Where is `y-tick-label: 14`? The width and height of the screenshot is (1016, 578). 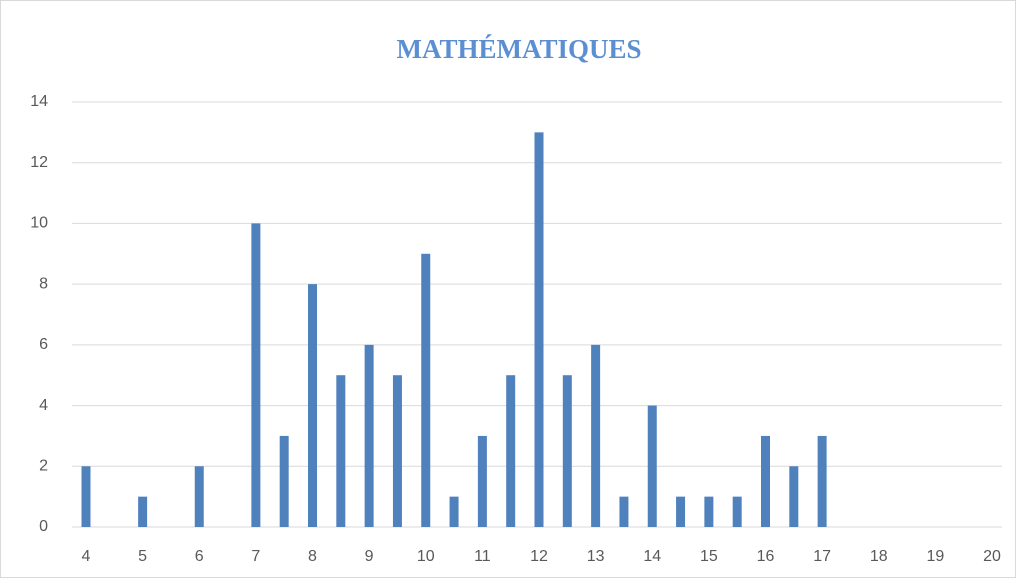 y-tick-label: 14 is located at coordinates (39, 101).